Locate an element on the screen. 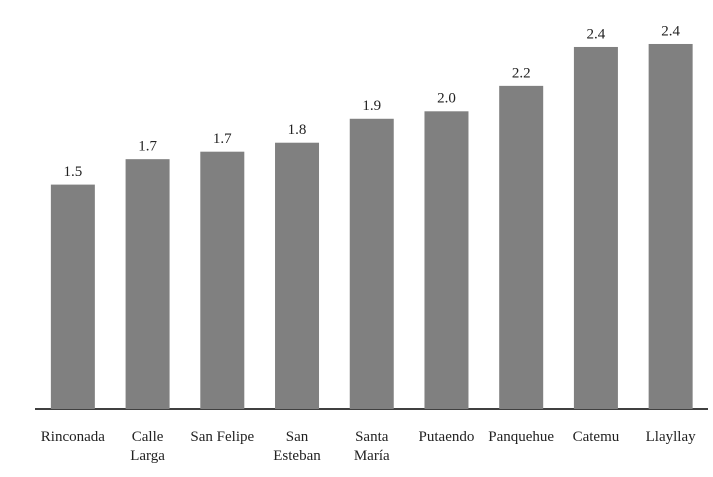  x-tick-label: Llayllay is located at coordinates (670, 437).